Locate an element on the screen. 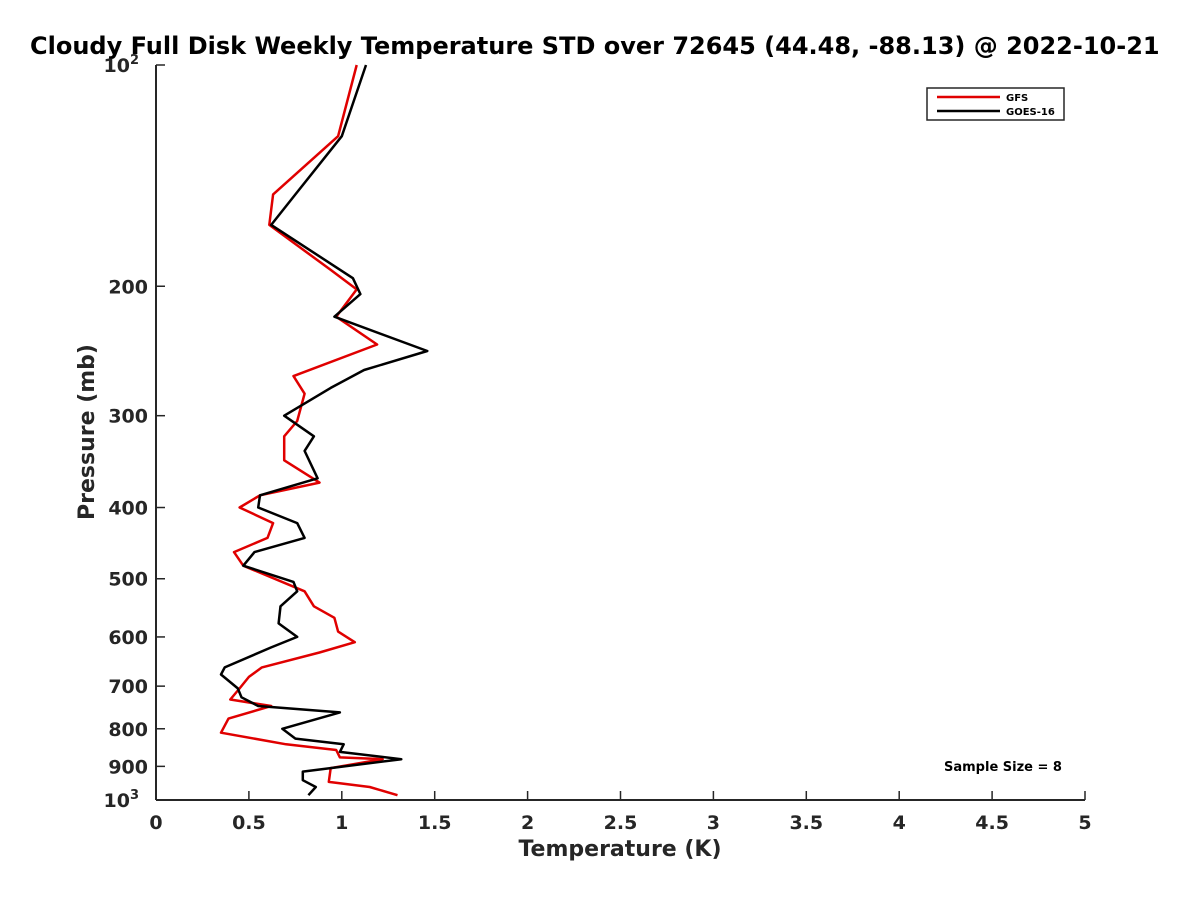  x-tick-label: 4.5 is located at coordinates (992, 823).